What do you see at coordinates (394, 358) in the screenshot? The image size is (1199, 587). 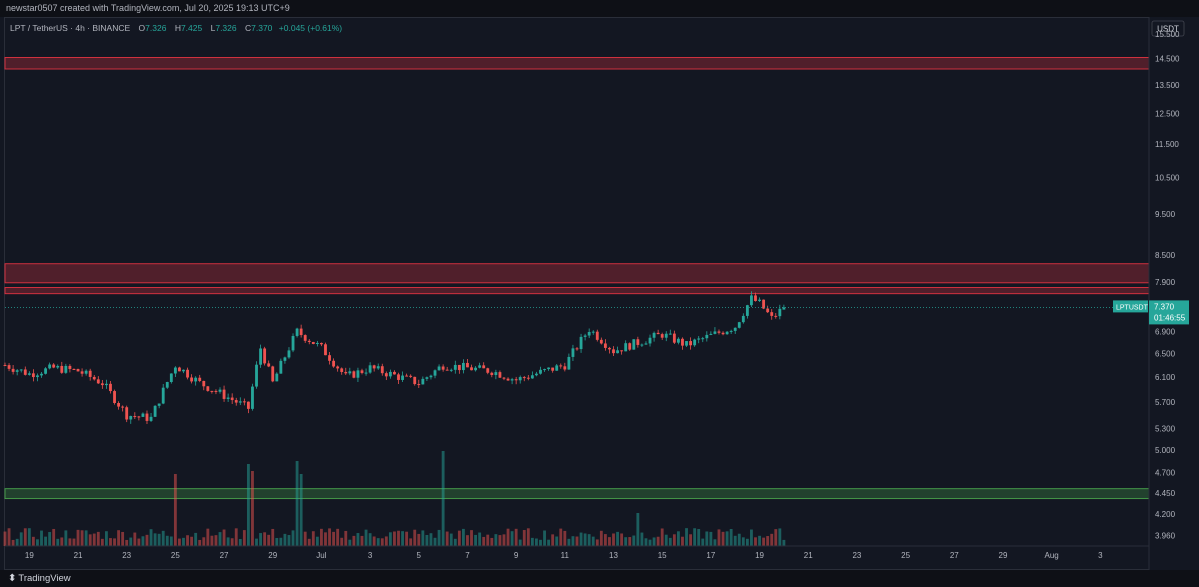 I see `candles-layer` at bounding box center [394, 358].